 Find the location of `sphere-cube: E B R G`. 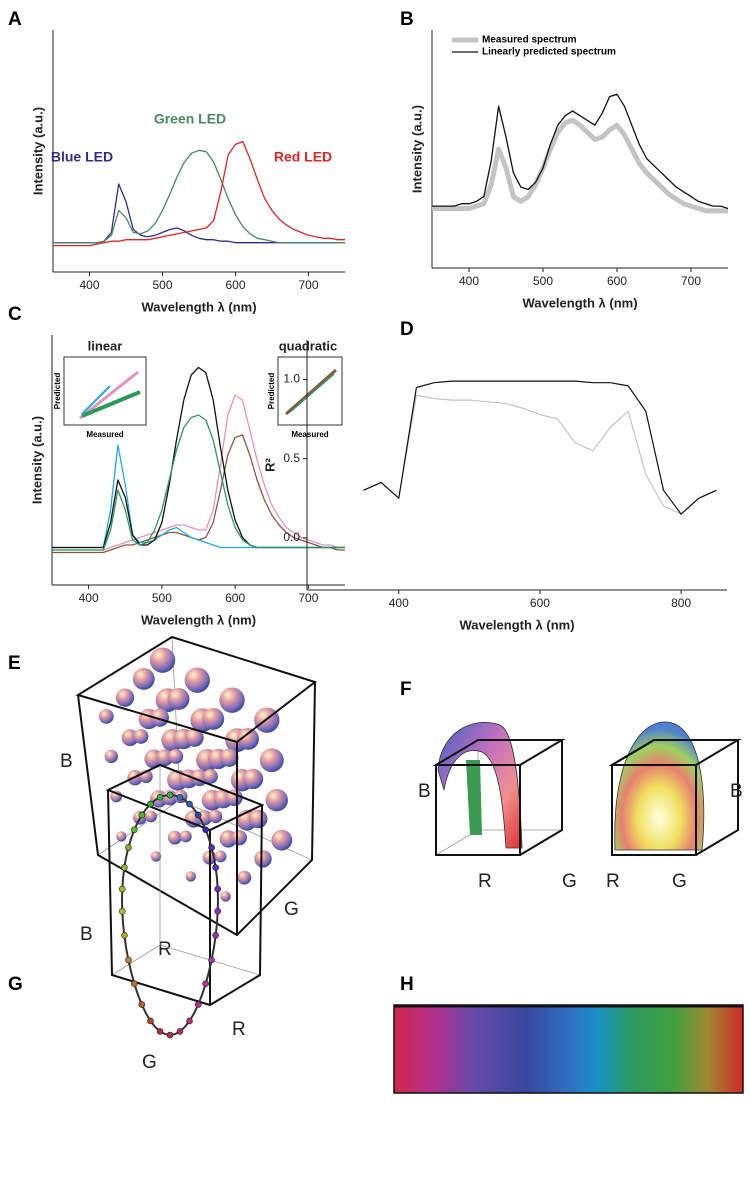

sphere-cube: E B R G is located at coordinates (163, 797).